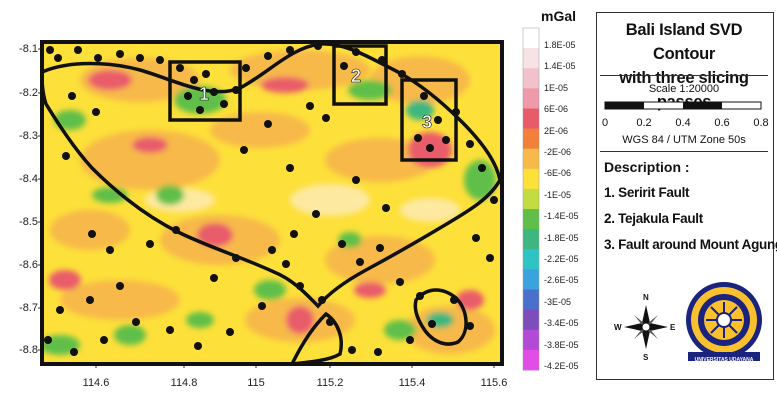 The height and width of the screenshot is (395, 777). I want to click on slicing-pass-label-1: 1, so click(204, 94).